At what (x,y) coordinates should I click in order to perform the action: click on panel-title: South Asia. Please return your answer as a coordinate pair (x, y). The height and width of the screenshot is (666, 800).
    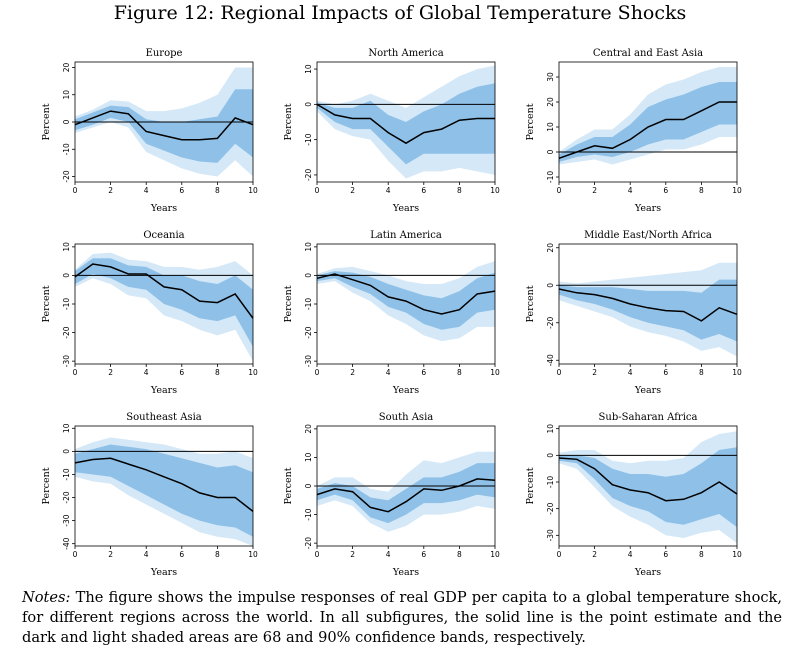
    Looking at the image, I should click on (406, 417).